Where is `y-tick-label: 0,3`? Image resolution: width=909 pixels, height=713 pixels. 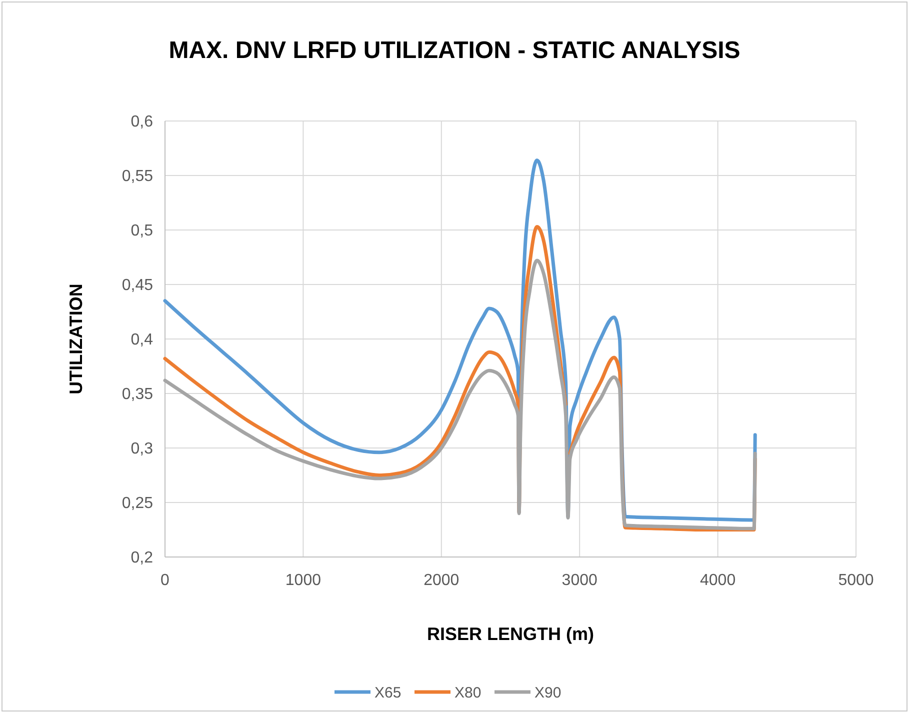
y-tick-label: 0,3 is located at coordinates (142, 449).